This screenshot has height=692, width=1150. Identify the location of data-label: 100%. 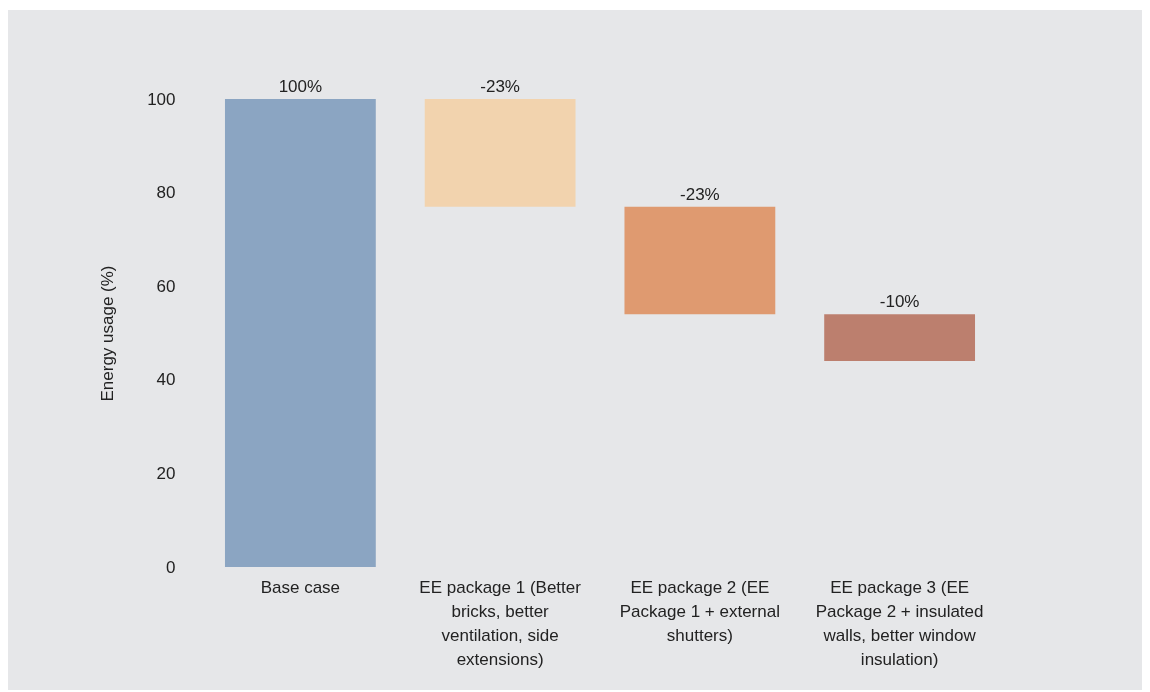
(300, 86).